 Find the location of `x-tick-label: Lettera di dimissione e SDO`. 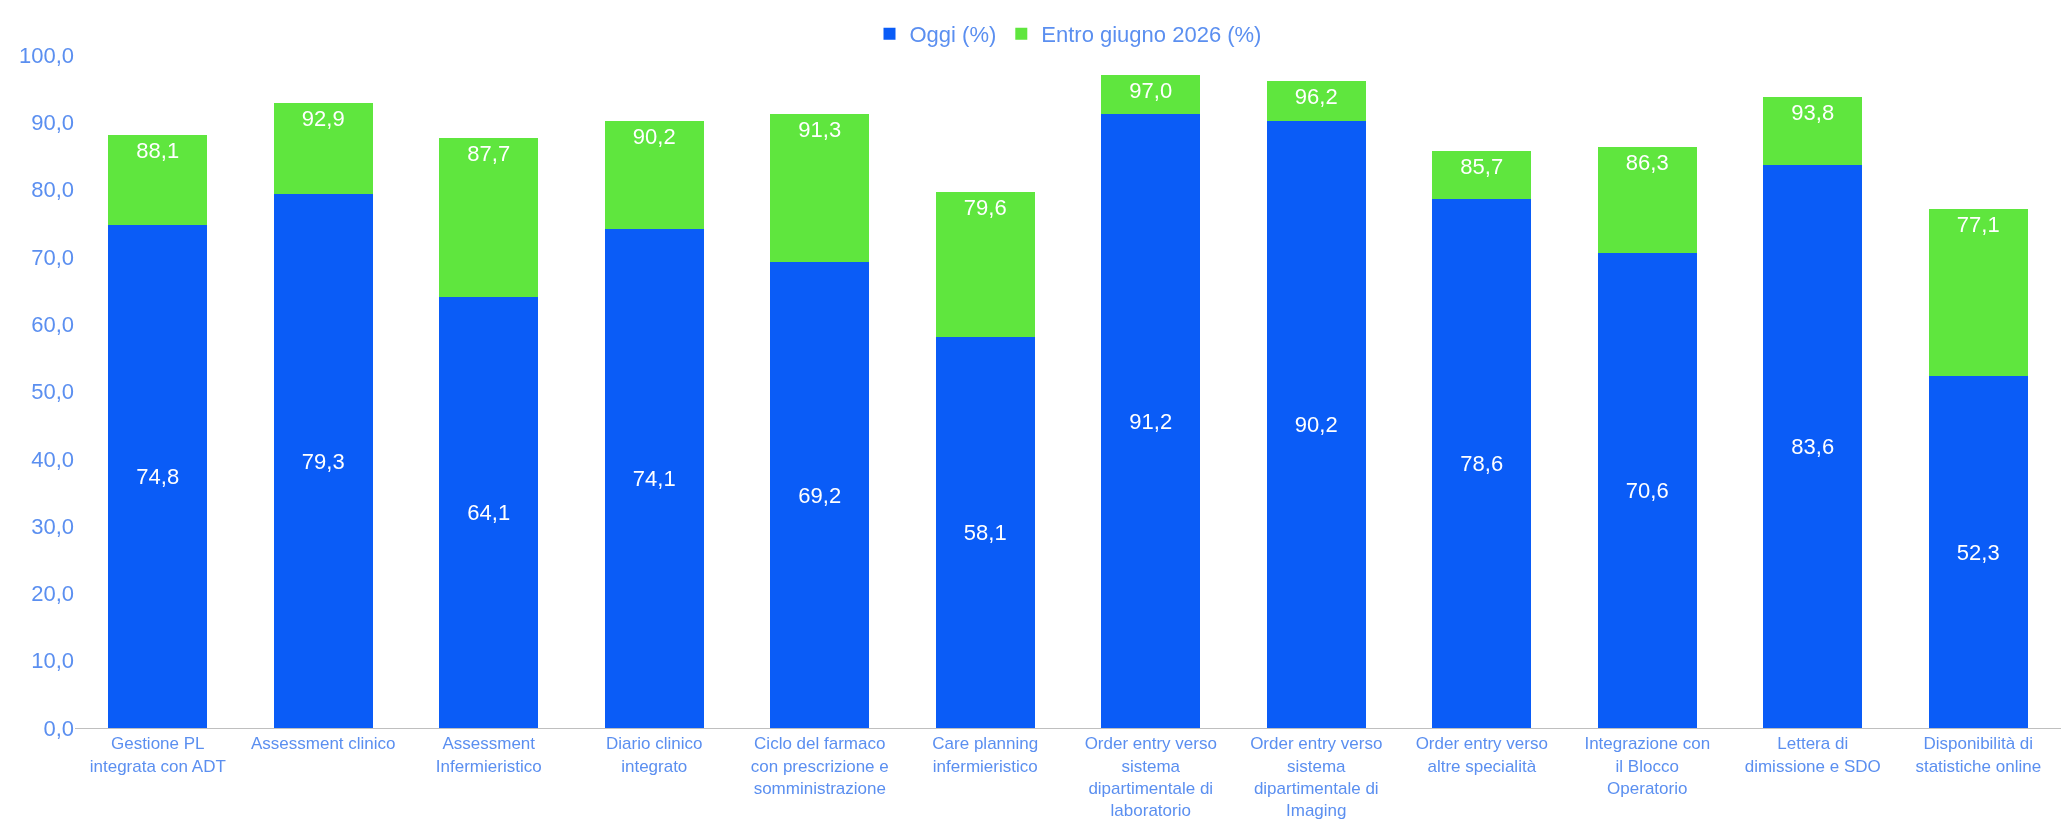

x-tick-label: Lettera di dimissione e SDO is located at coordinates (1812, 755).